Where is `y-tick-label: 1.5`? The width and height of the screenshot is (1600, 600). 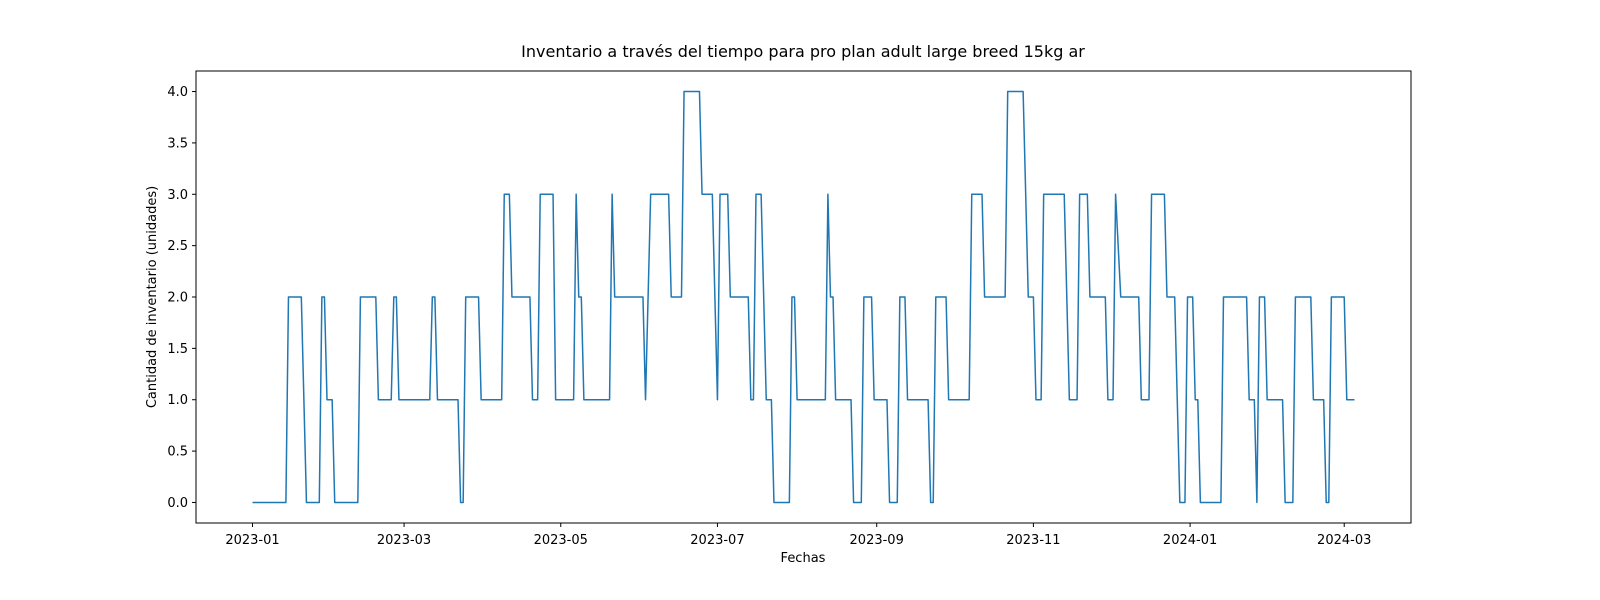 y-tick-label: 1.5 is located at coordinates (177, 349).